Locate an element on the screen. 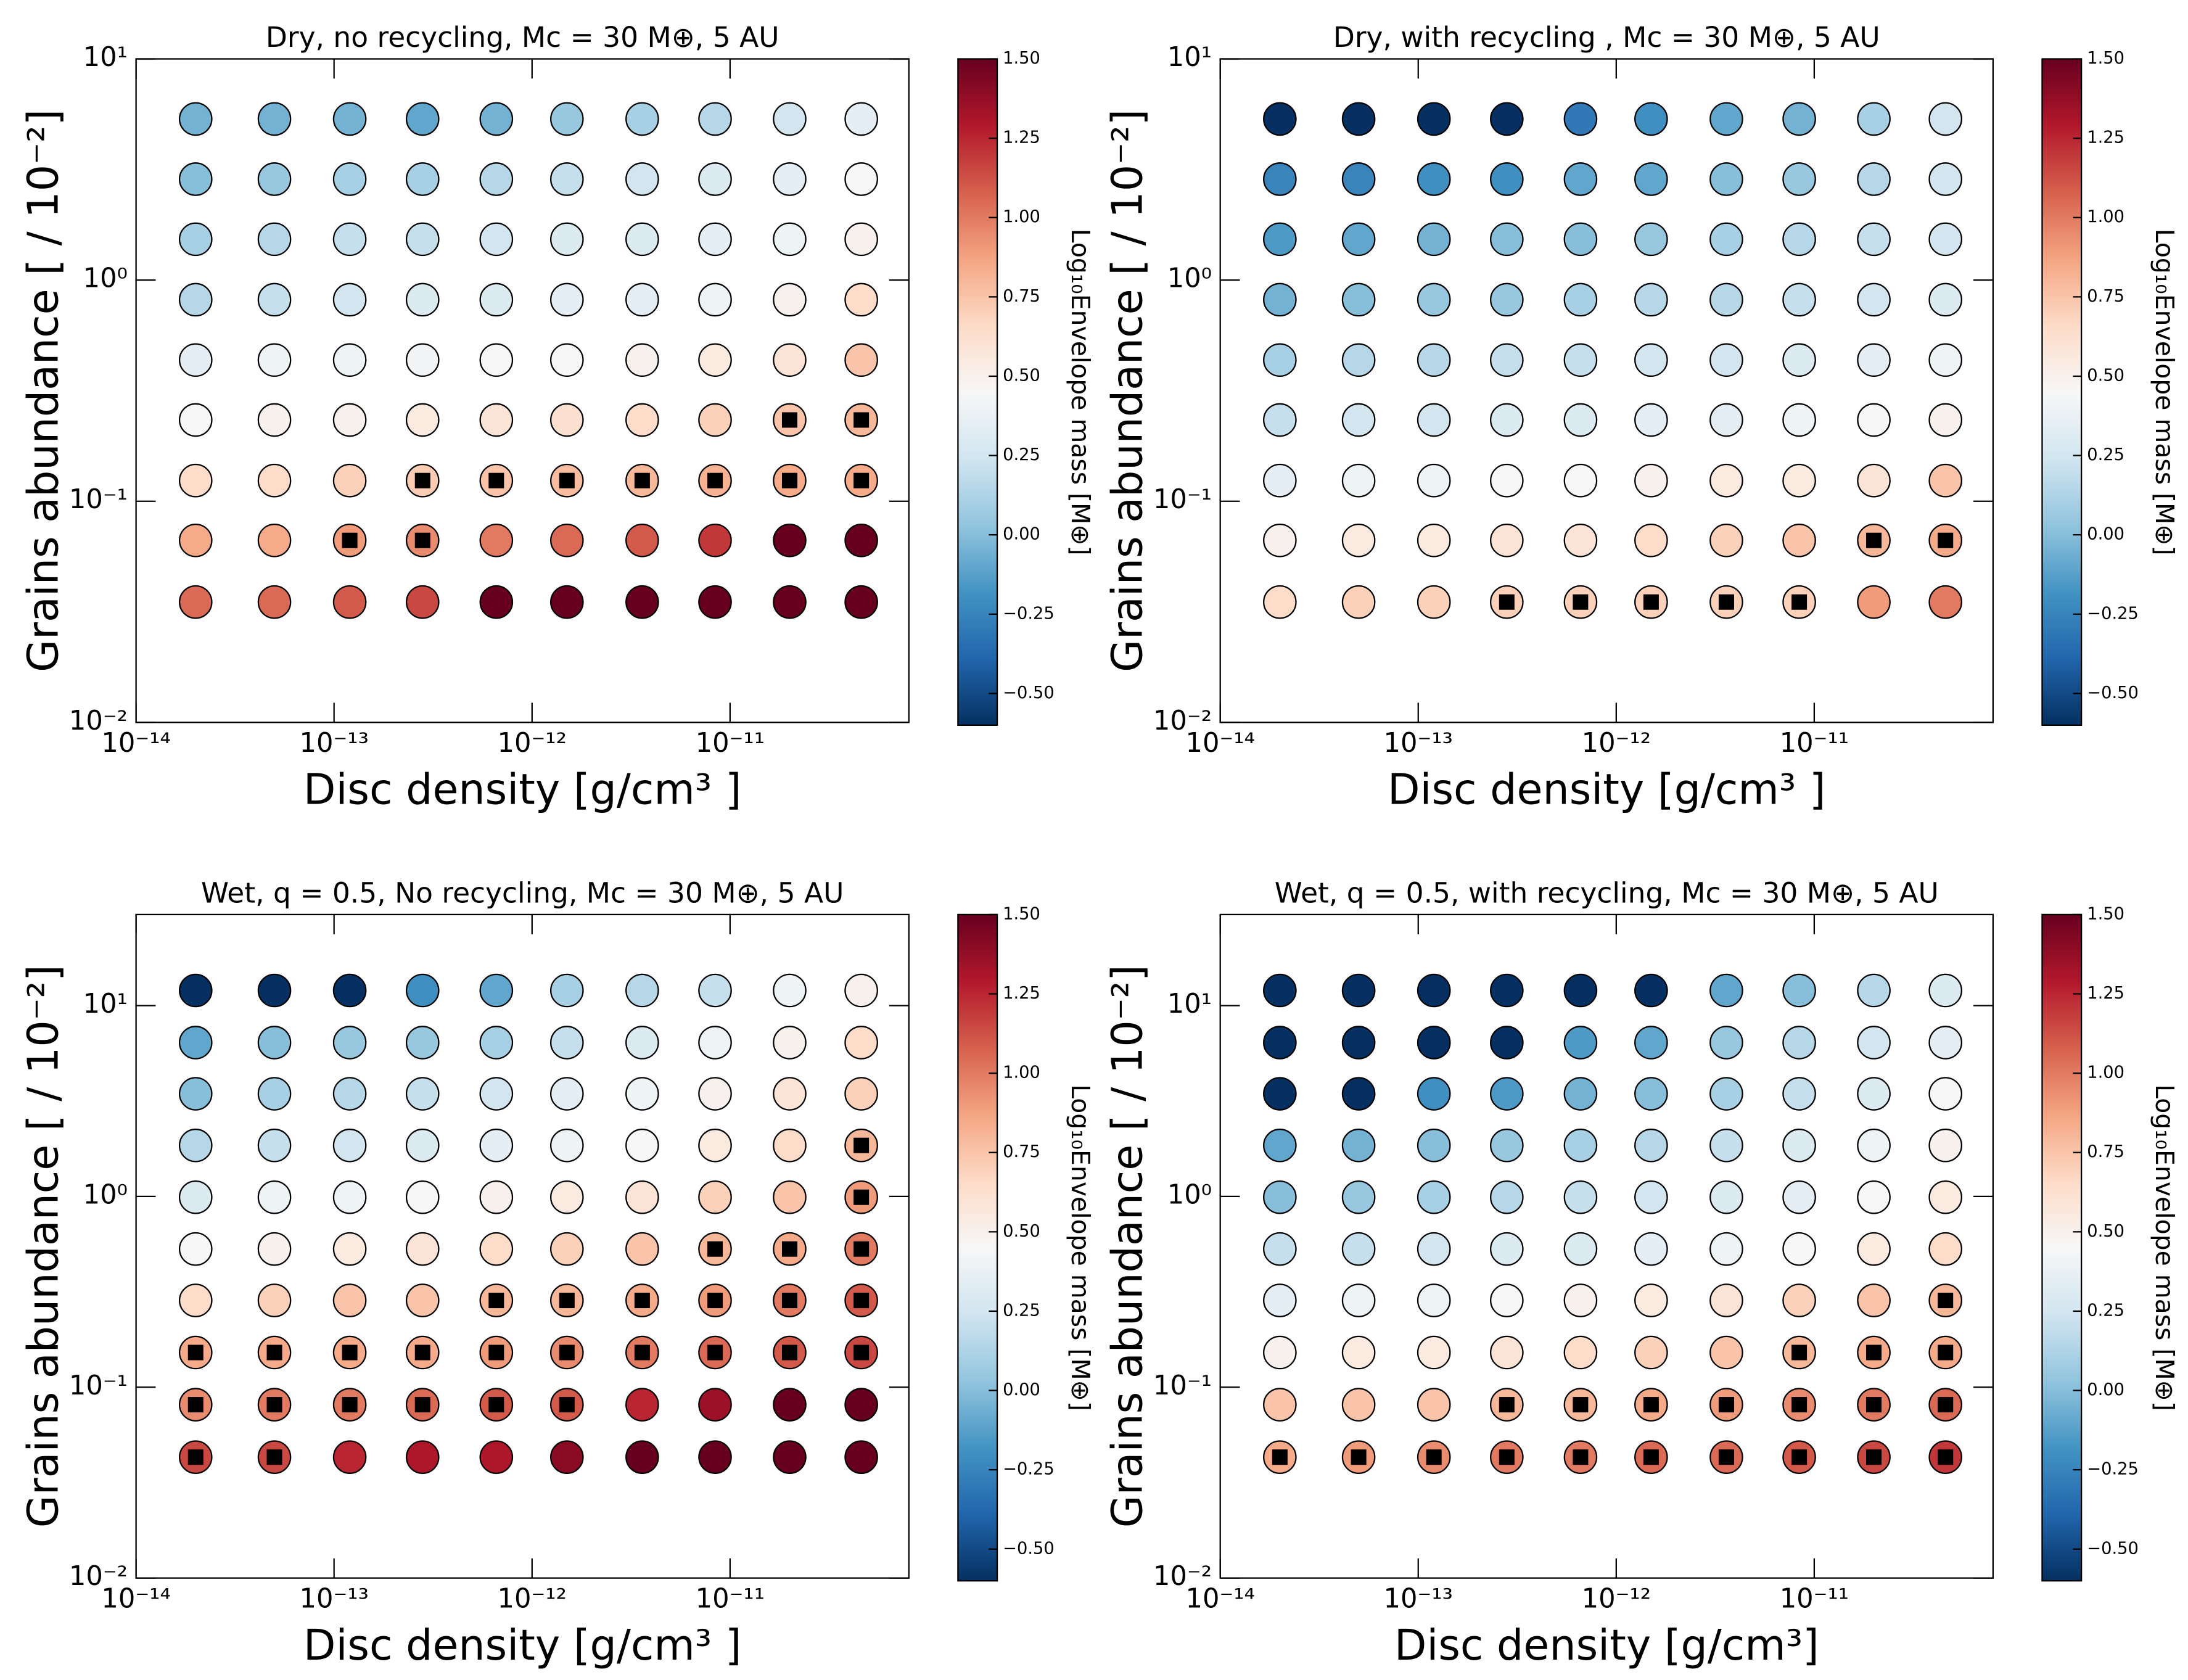 This screenshot has height=1680, width=2188. y-tick-label: 10⁰ is located at coordinates (106, 278).